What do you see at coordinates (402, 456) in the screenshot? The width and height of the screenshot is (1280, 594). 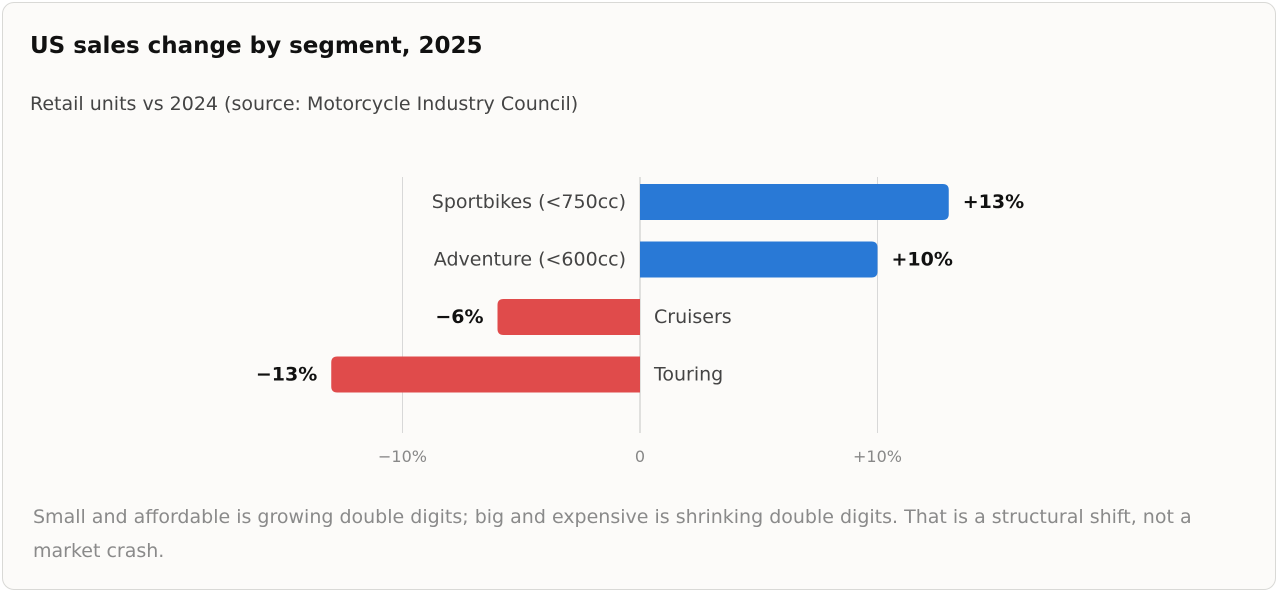 I see `x-tick-label: −10%` at bounding box center [402, 456].